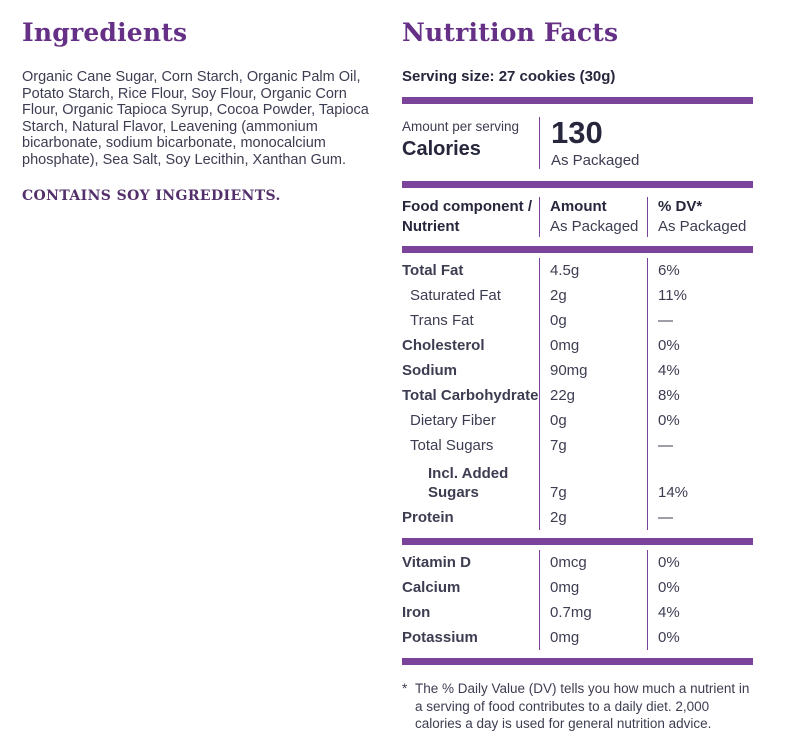  Describe the element at coordinates (702, 226) in the screenshot. I see `col-subheader-dv: As Packaged` at that location.